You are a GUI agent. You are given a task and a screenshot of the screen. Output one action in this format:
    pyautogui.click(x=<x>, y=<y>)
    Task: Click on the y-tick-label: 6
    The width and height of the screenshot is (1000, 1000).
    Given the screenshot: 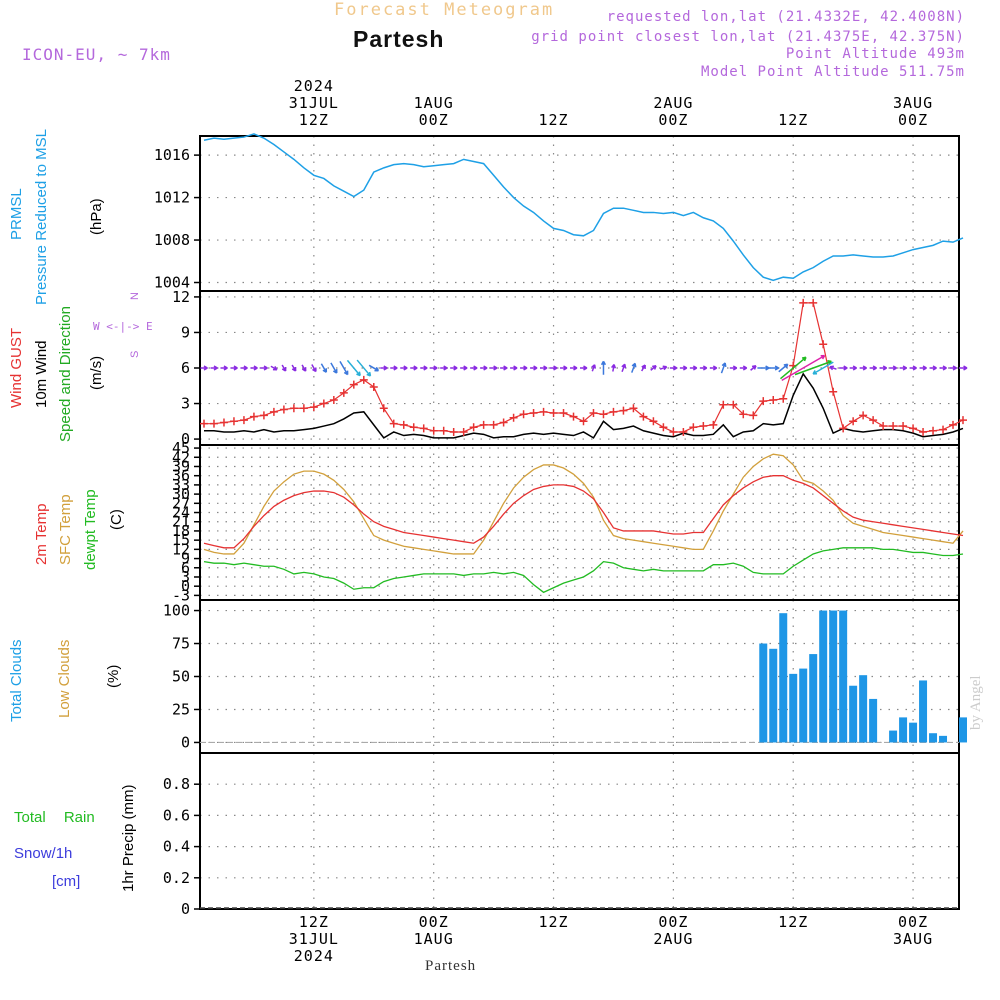 What is the action you would take?
    pyautogui.click(x=185, y=368)
    